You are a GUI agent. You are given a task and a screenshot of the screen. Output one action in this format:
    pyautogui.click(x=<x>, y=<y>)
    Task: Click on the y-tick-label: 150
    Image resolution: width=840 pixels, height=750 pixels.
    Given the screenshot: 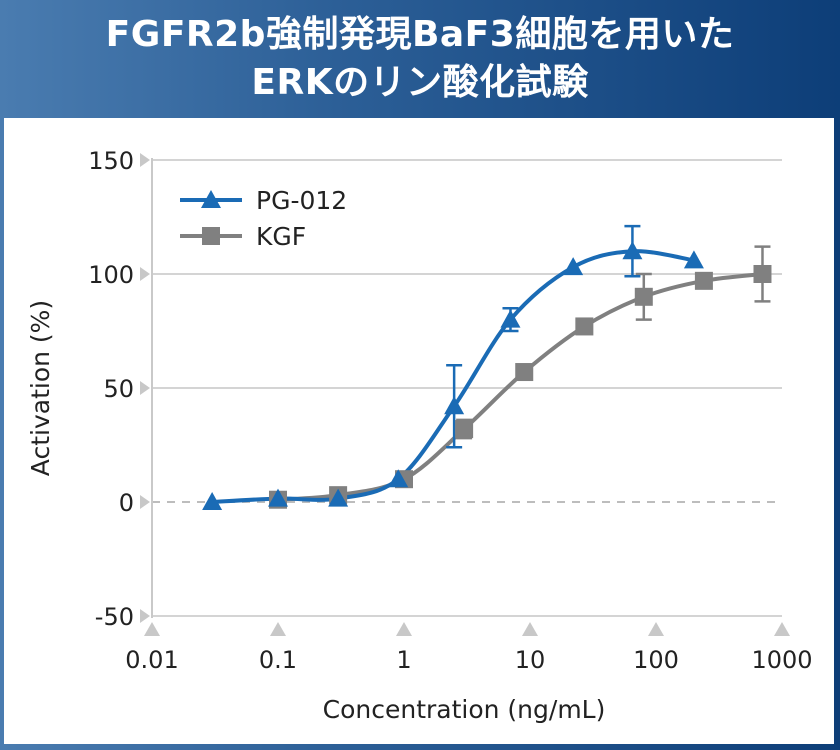 What is the action you would take?
    pyautogui.click(x=111, y=161)
    